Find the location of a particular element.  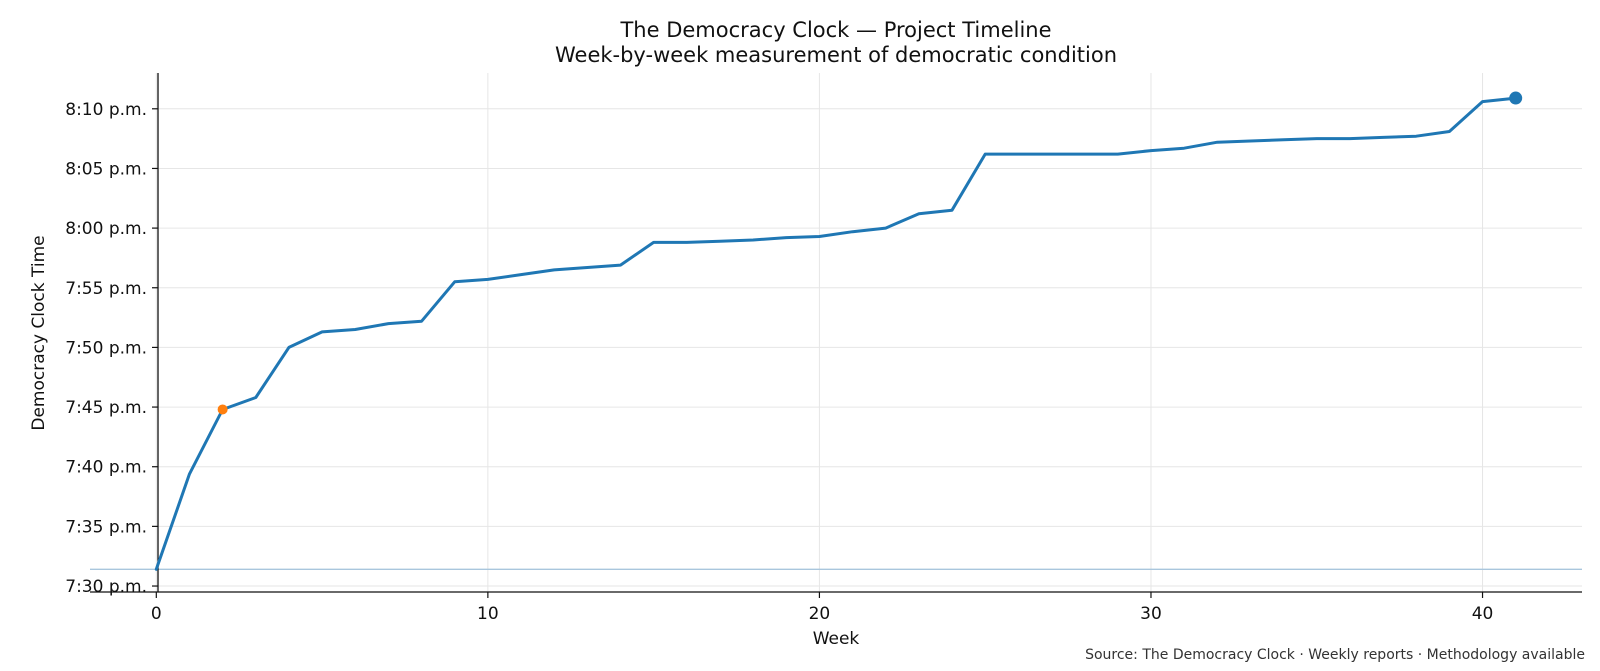

x-tick-label-2: 20 is located at coordinates (820, 614).